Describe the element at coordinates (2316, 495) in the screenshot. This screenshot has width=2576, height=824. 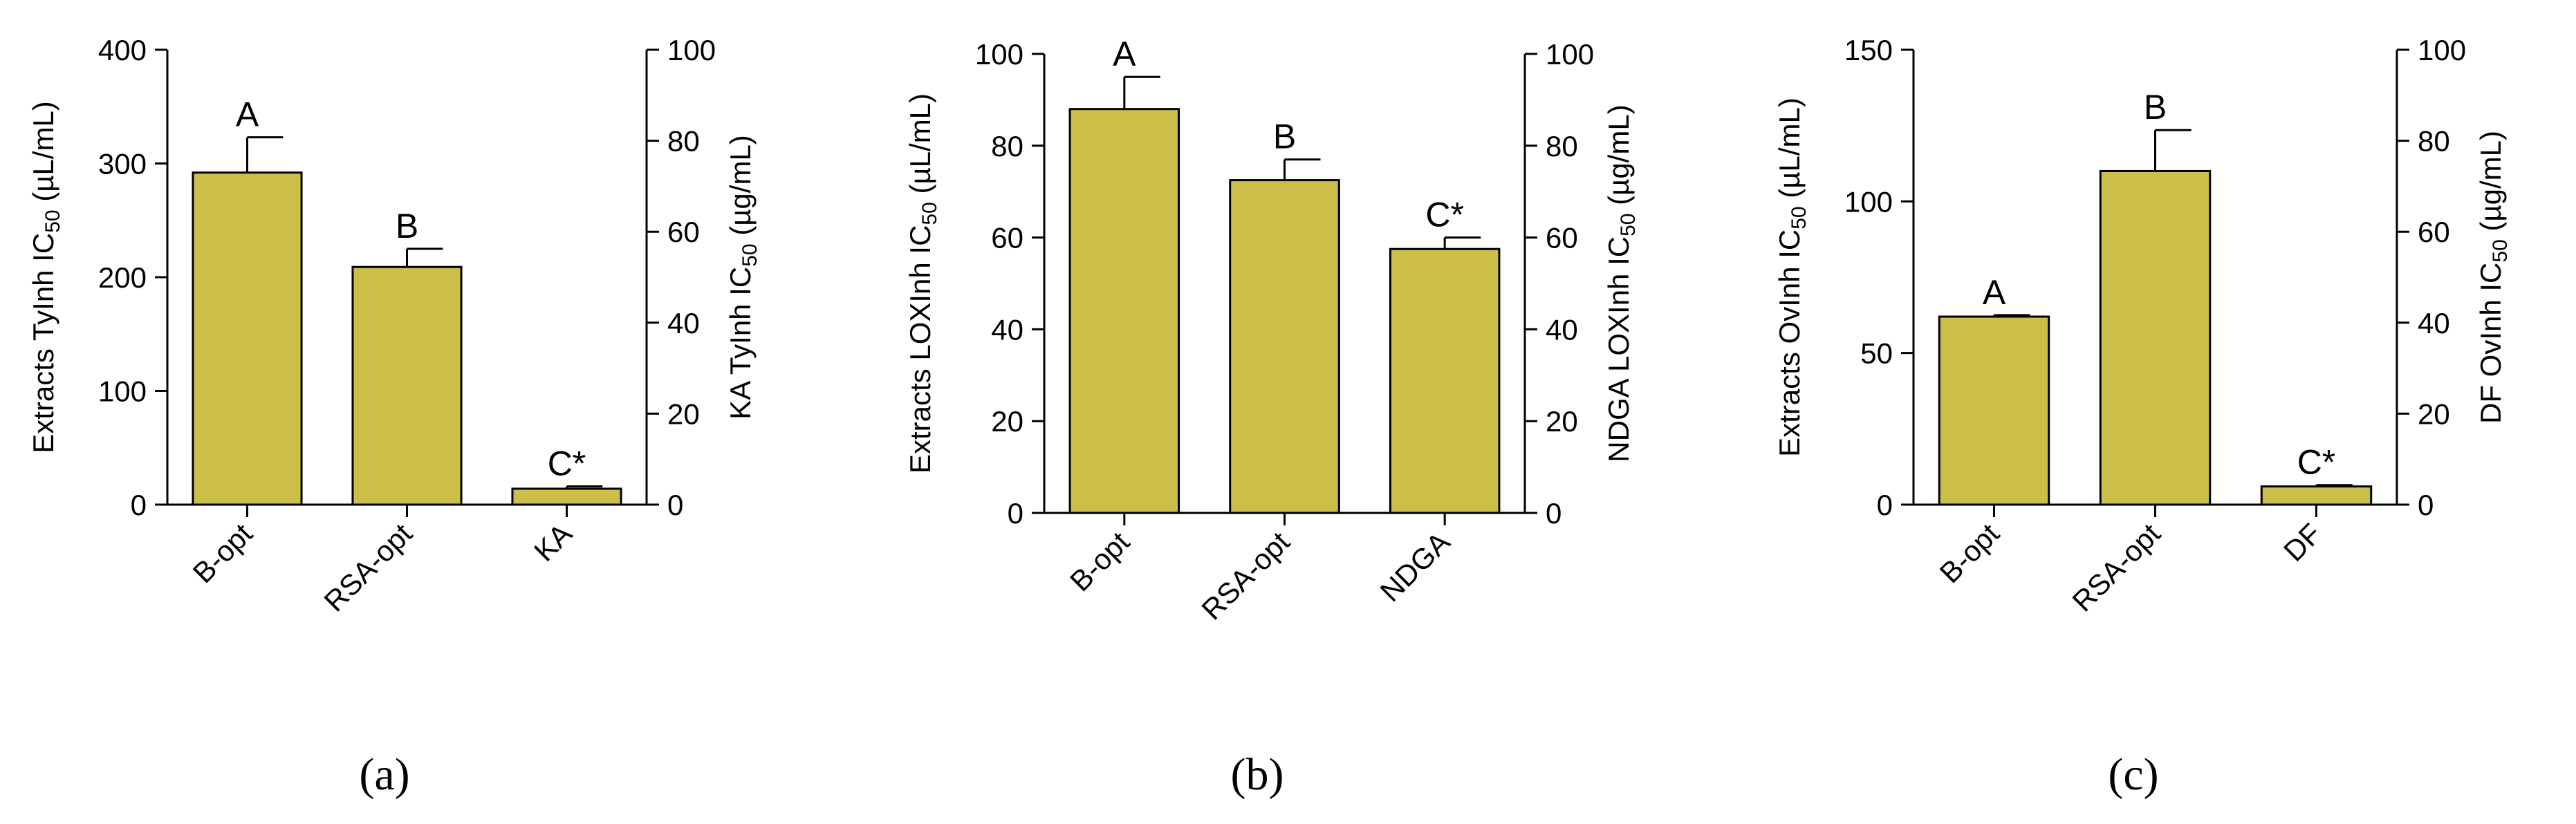
I see `bar-df` at that location.